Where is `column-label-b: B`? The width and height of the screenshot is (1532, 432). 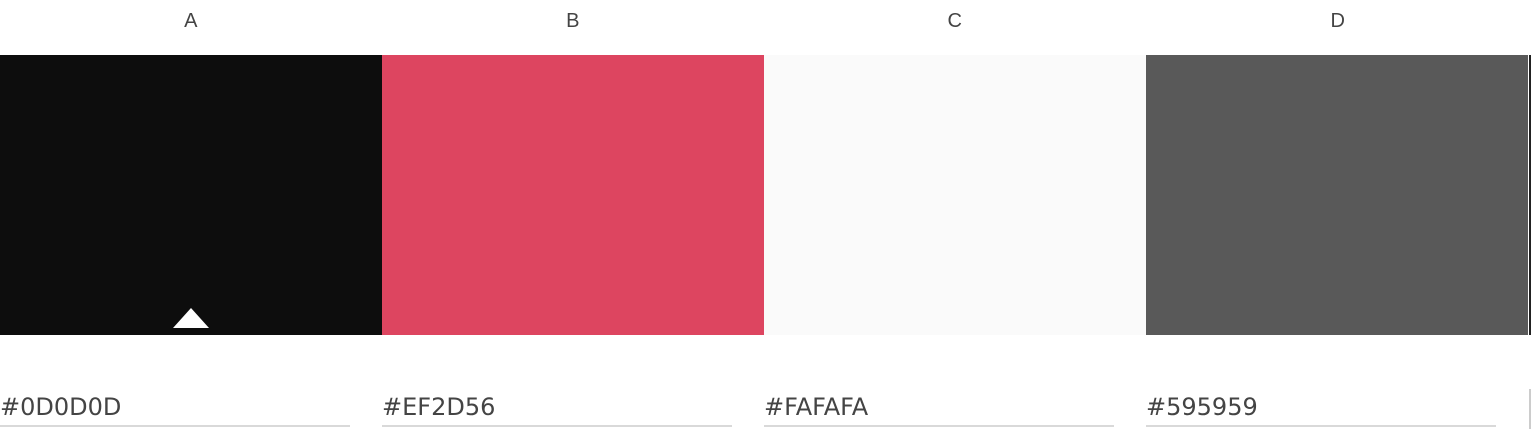 column-label-b: B is located at coordinates (573, 21).